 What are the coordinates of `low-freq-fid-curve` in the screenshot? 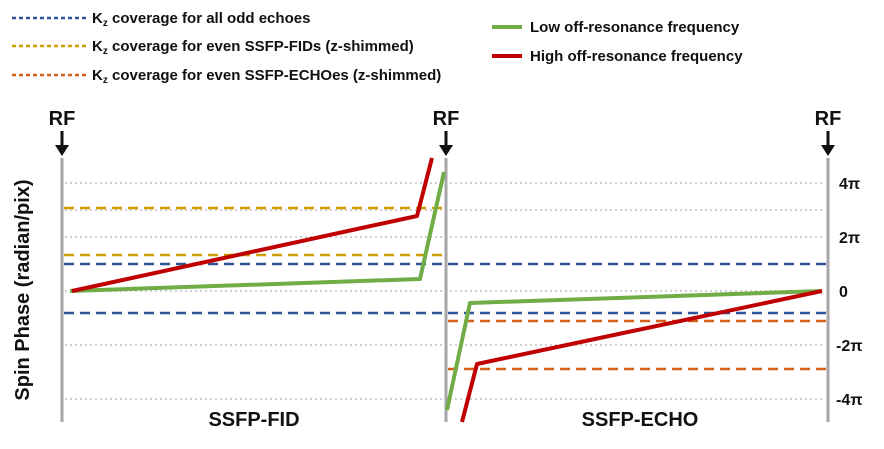 It's located at (257, 232).